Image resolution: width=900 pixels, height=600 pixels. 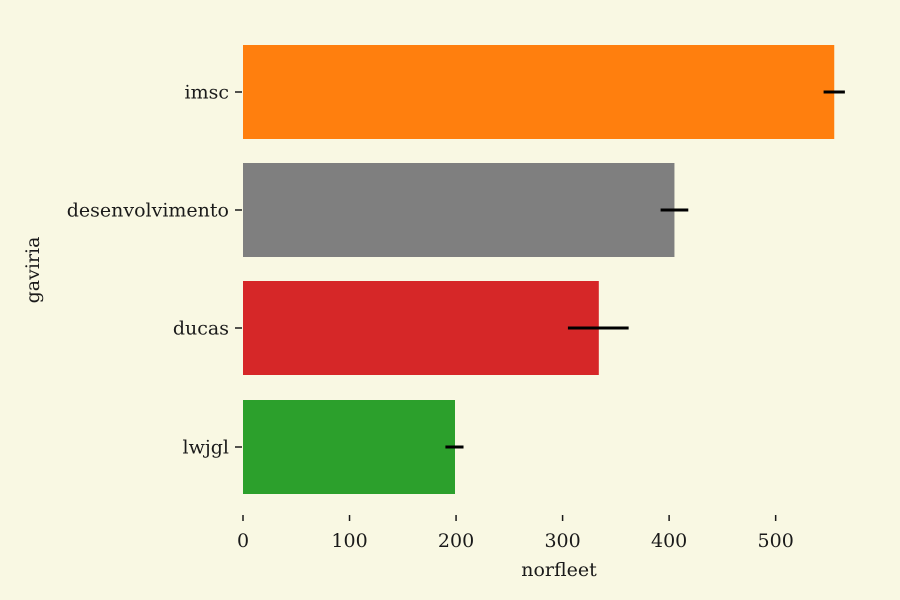 What do you see at coordinates (154, 270) in the screenshot?
I see `y-axis-ticks: imsc desenvolvimento ducas lwjgl` at bounding box center [154, 270].